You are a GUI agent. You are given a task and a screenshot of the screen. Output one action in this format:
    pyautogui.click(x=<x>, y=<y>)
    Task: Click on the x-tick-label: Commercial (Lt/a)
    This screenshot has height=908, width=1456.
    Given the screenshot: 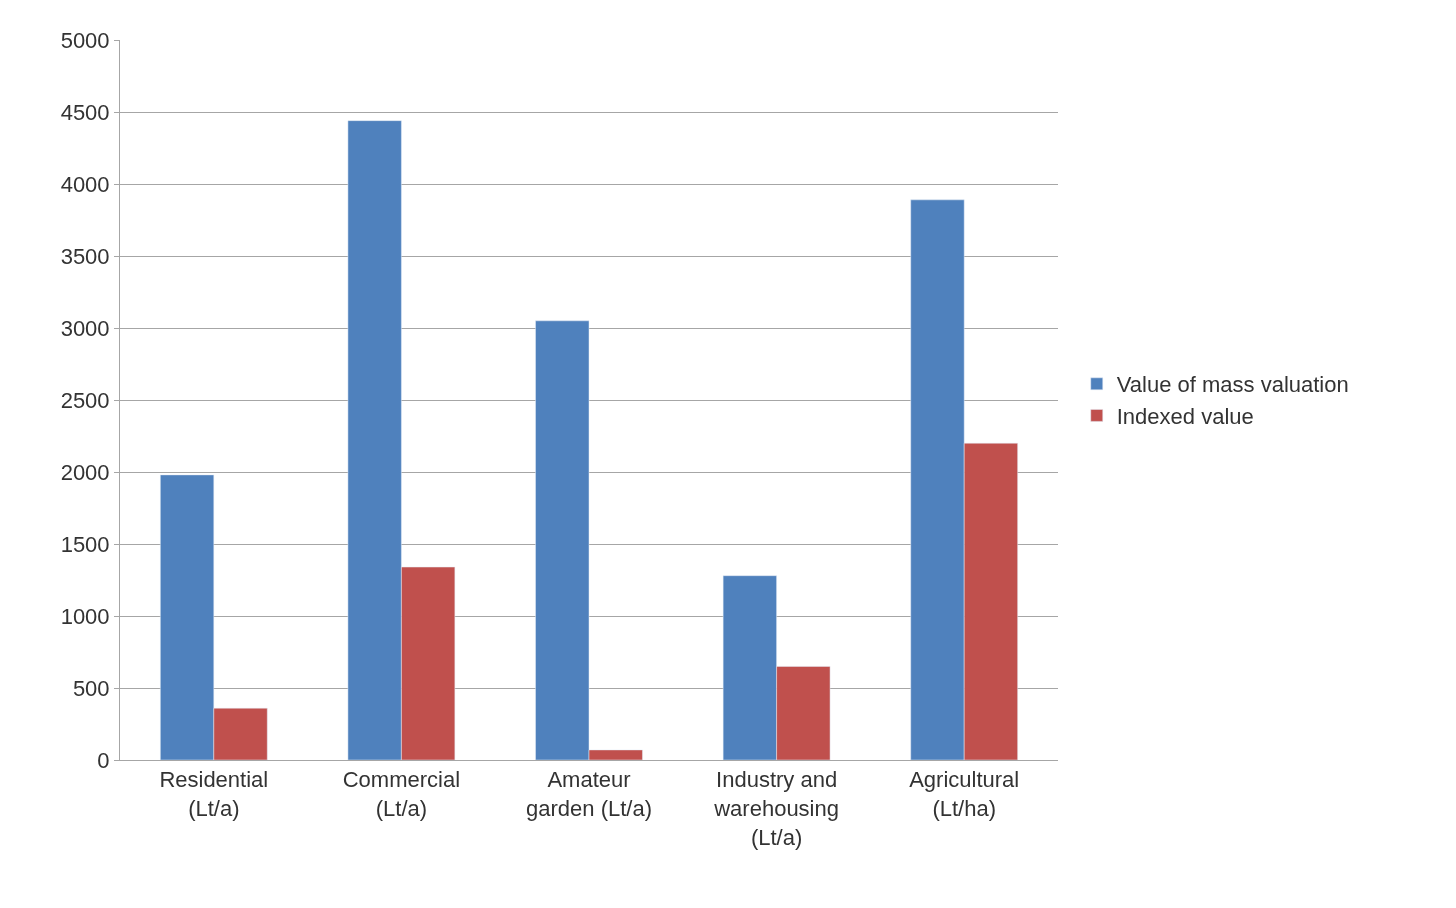 What is the action you would take?
    pyautogui.click(x=401, y=794)
    